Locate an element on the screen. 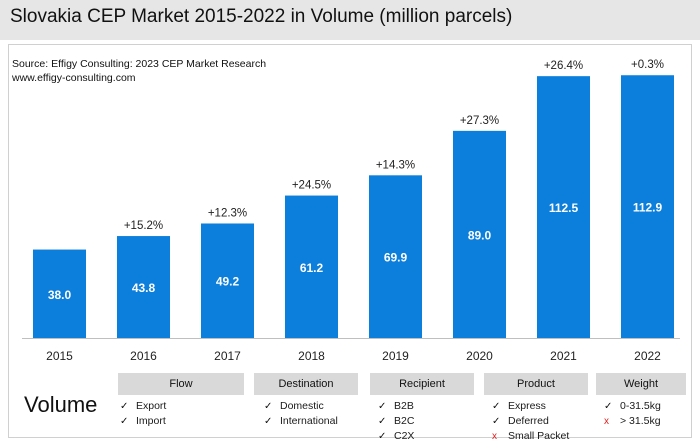  bar-2019 is located at coordinates (395, 256).